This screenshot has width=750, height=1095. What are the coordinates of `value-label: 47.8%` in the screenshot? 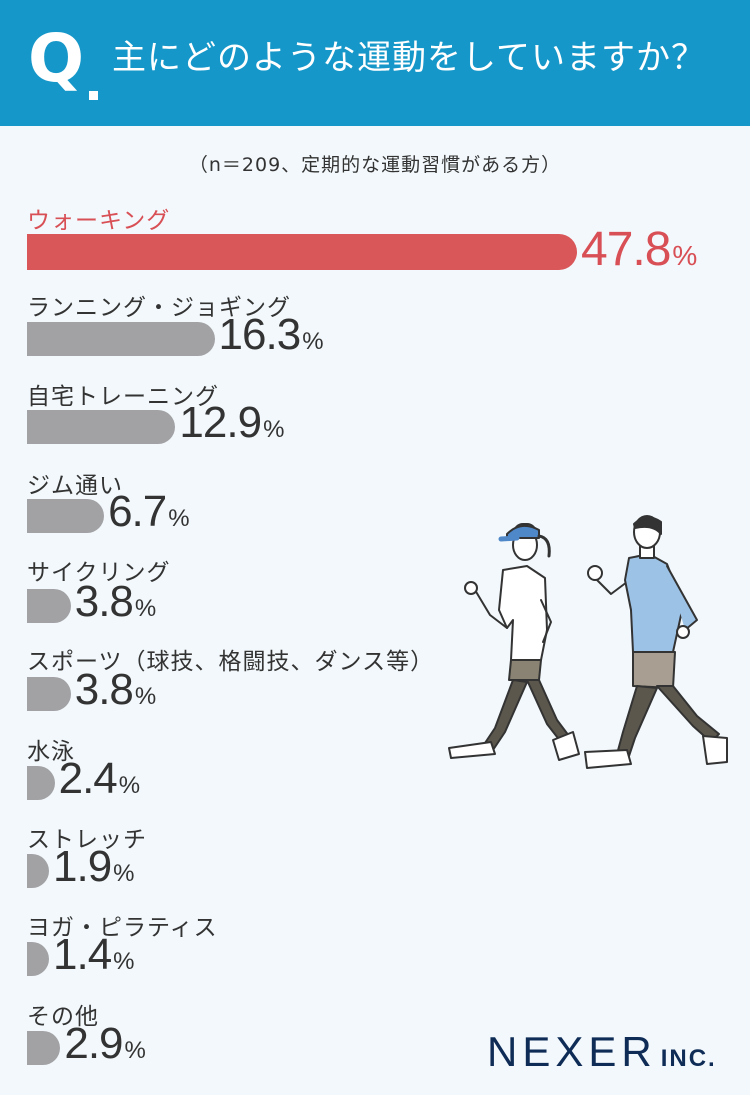 It's located at (639, 250).